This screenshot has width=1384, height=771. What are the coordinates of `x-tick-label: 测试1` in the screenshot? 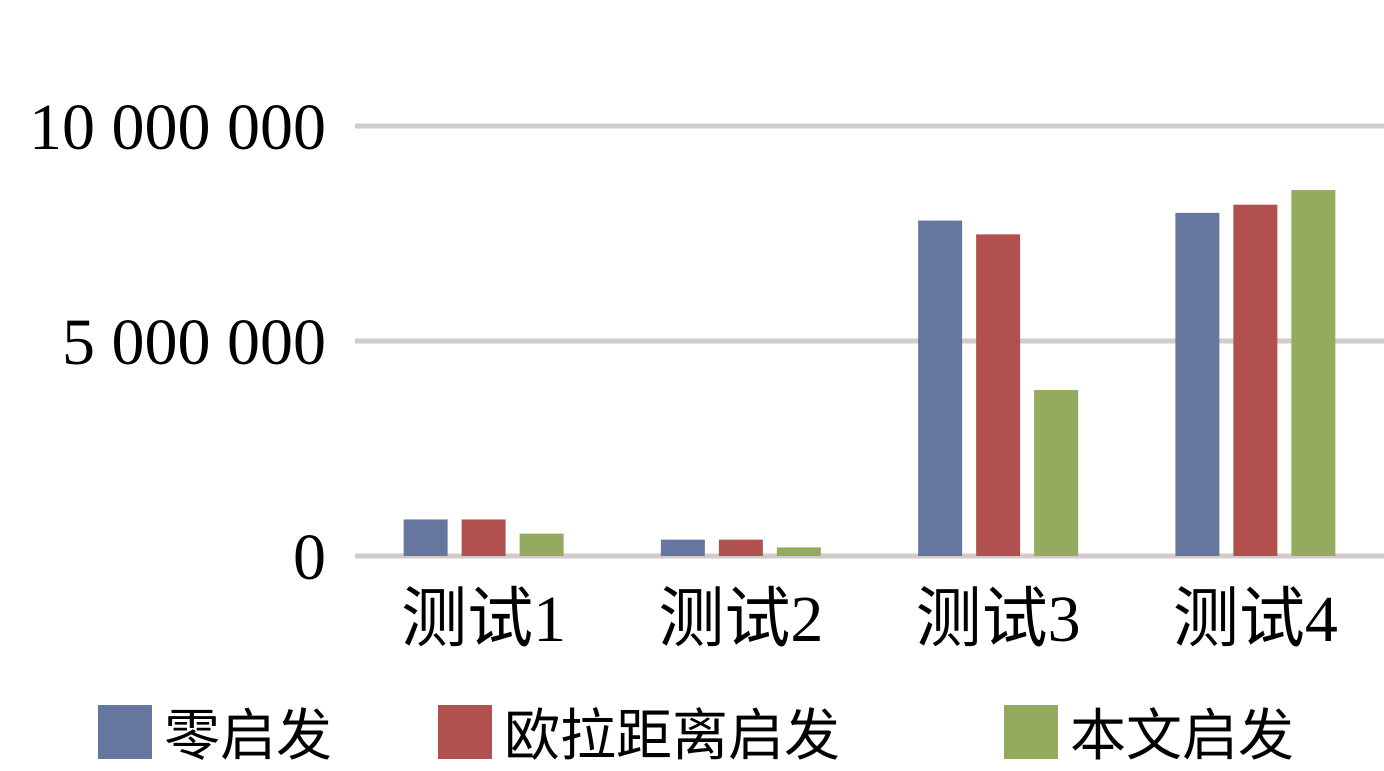 It's located at (483, 619).